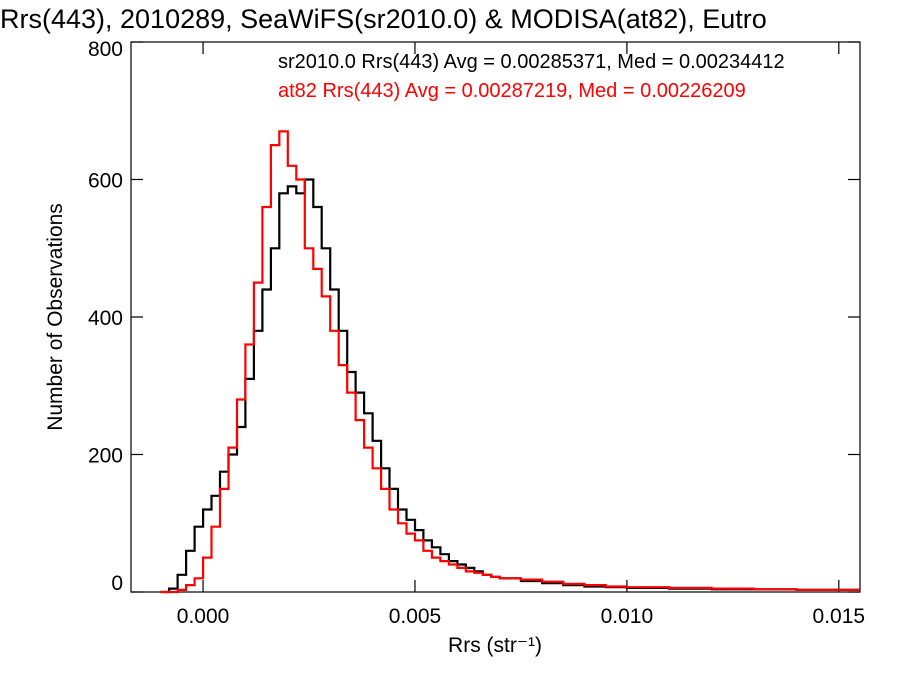  Describe the element at coordinates (495, 645) in the screenshot. I see `x-axis-label: Rrs (str⁻¹)` at that location.